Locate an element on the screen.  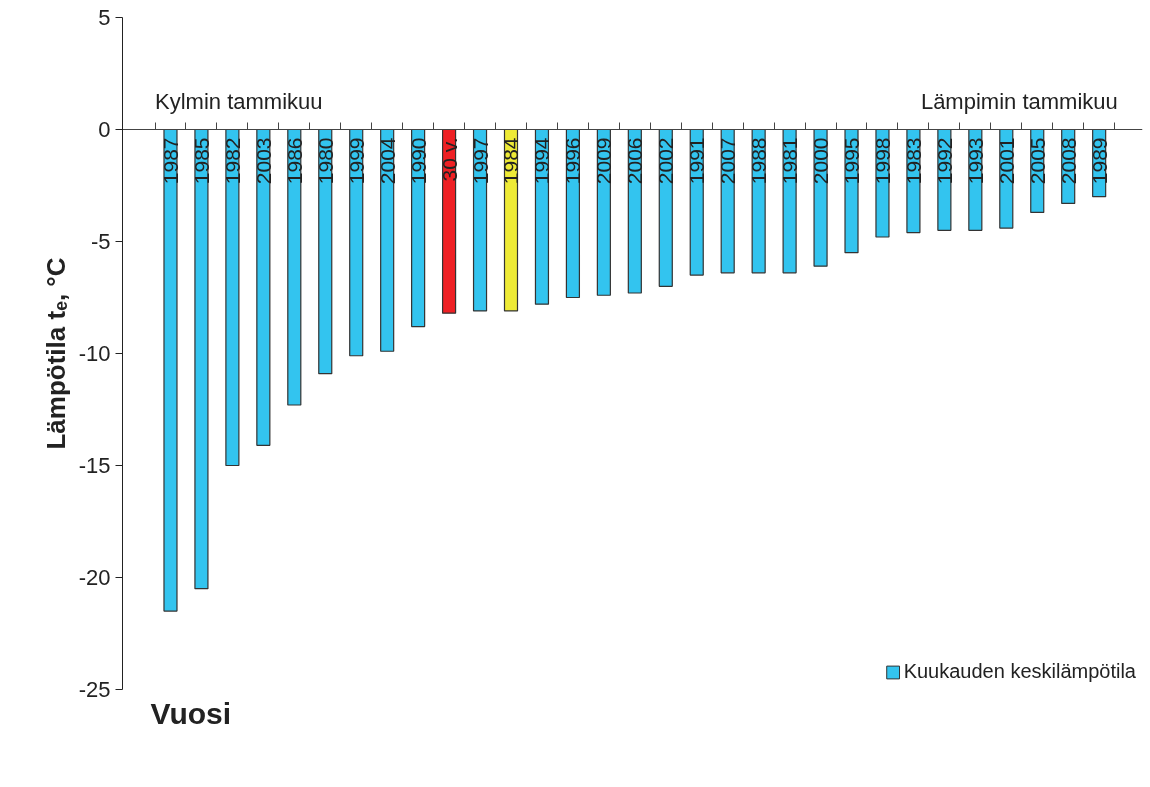
y-tick-label: -10 is located at coordinates (94, 353).